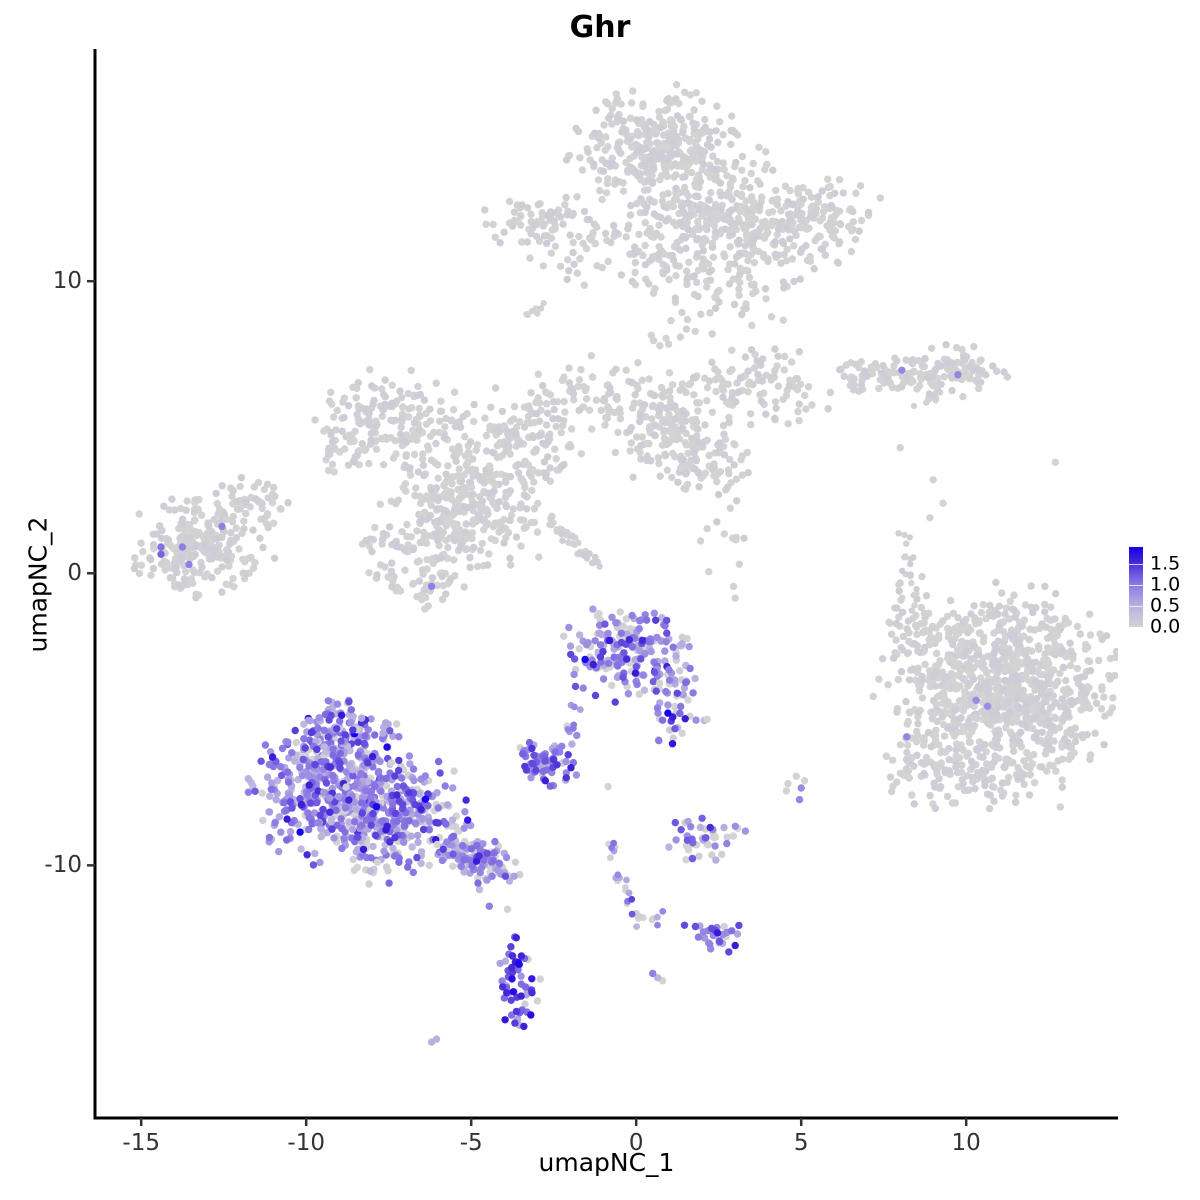  Describe the element at coordinates (636, 1143) in the screenshot. I see `x-tick-label: 0` at that location.